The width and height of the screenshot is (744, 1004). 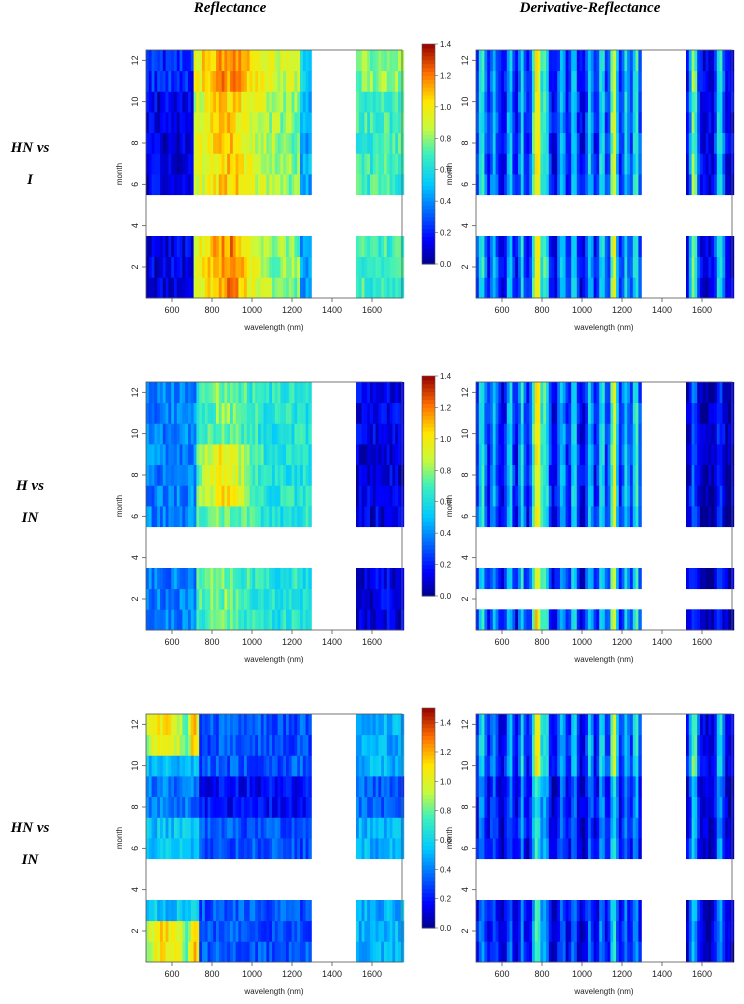 What do you see at coordinates (30, 502) in the screenshot?
I see `row-label-h-vs-in: H vs IN` at bounding box center [30, 502].